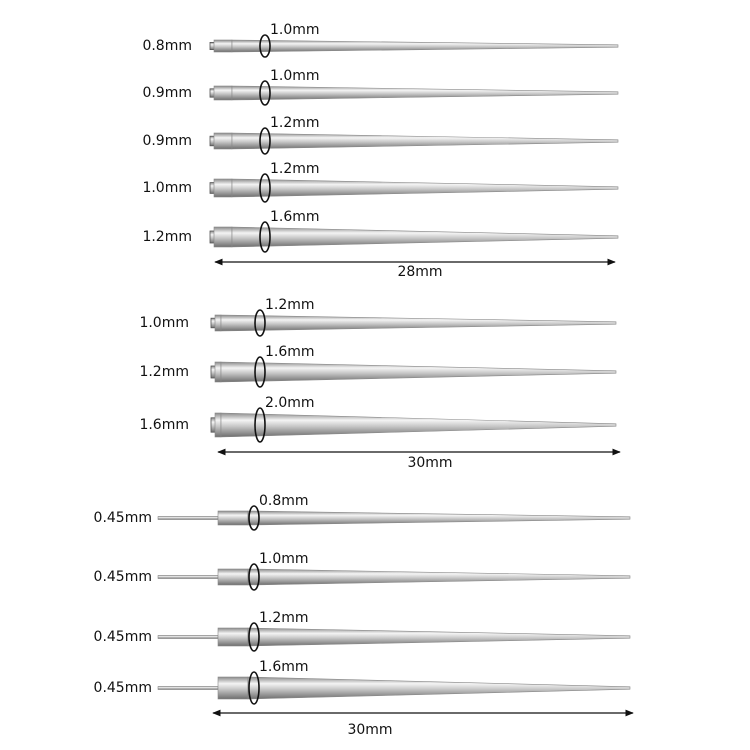  What do you see at coordinates (419, 272) in the screenshot?
I see `length-label: 28mm` at bounding box center [419, 272].